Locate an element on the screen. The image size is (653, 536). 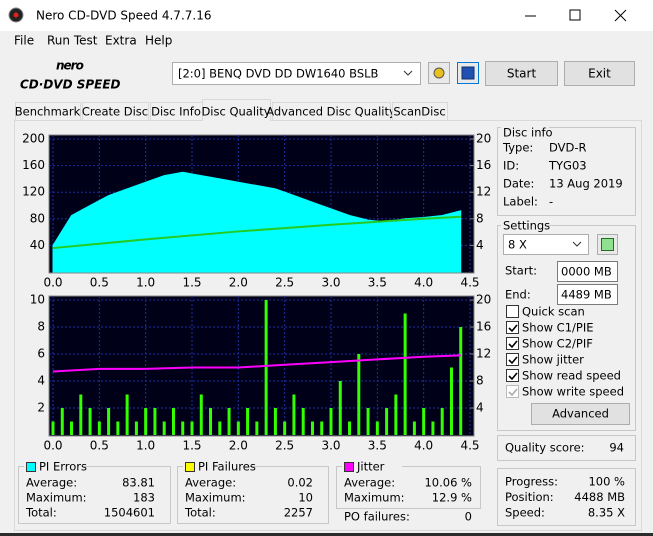
tab-label: ScanDisc is located at coordinates (419, 112).